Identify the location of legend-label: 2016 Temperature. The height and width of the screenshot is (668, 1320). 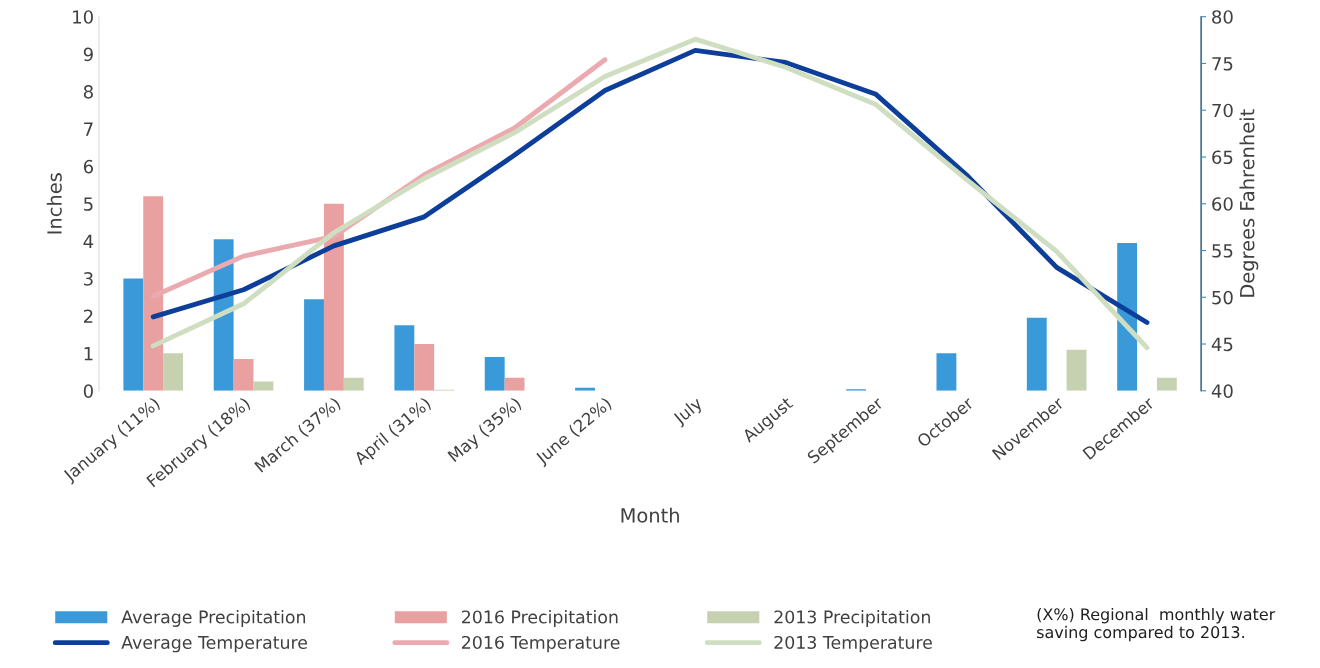
(541, 644).